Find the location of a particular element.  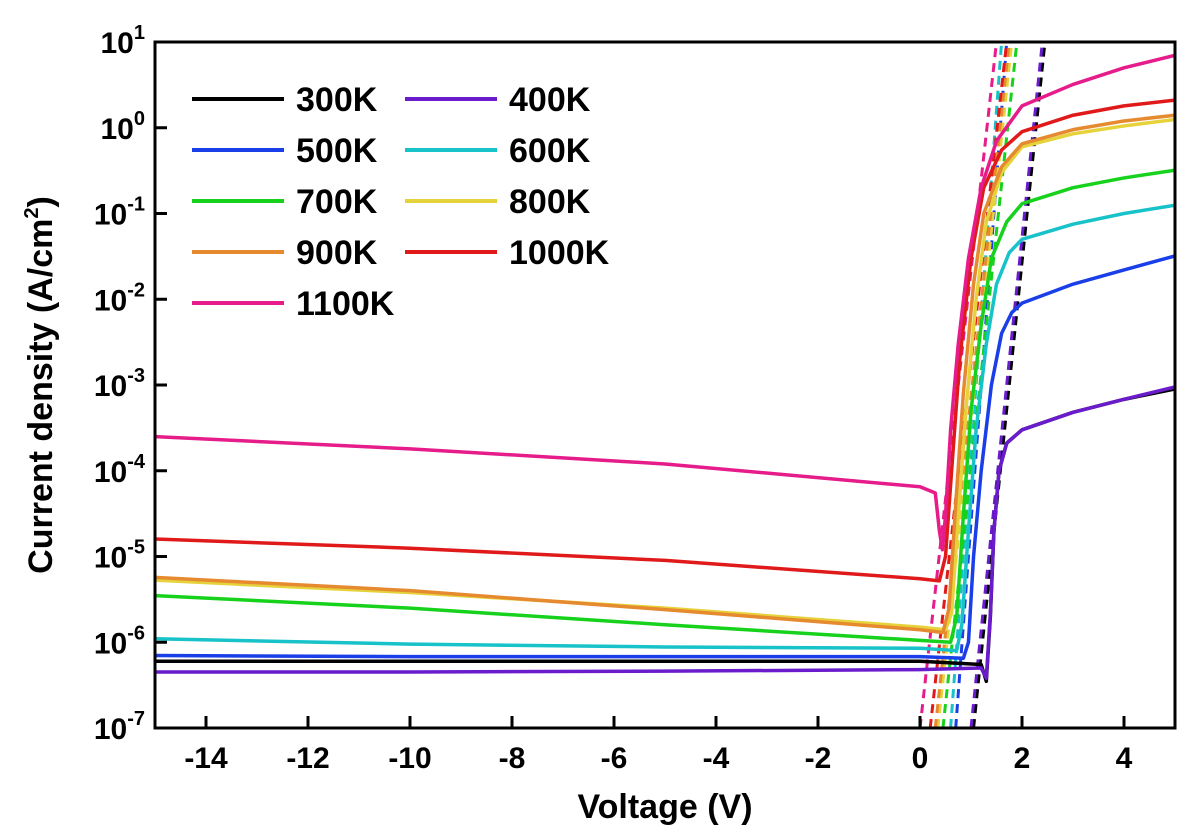

legend-label: 500K is located at coordinates (337, 151).